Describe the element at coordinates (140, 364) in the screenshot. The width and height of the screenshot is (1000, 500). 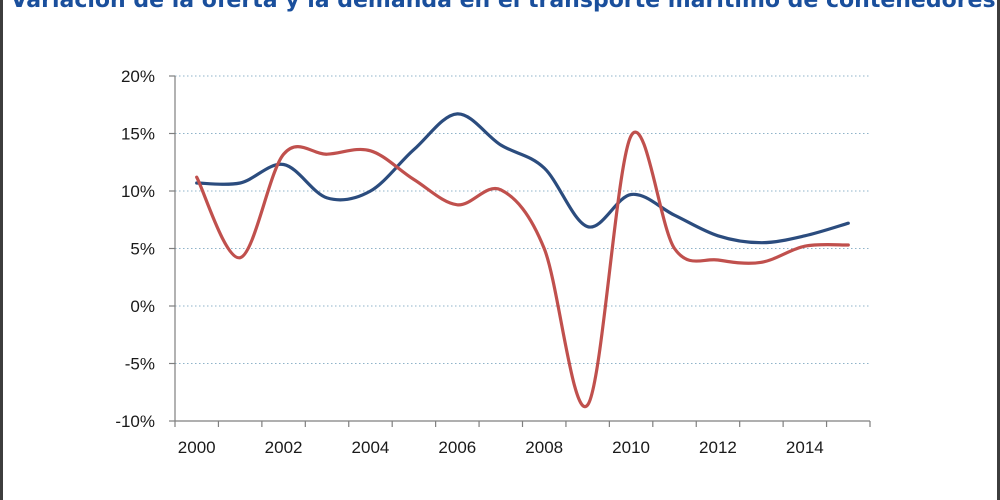
I see `y-tick-label: -5%` at that location.